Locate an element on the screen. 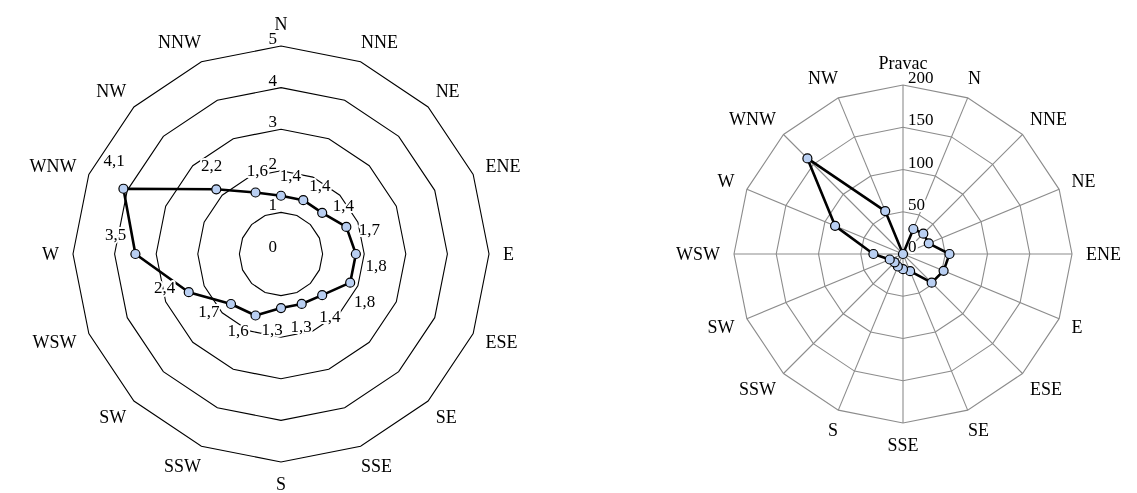 Image resolution: width=1137 pixels, height=493 pixels. data-label: 1,4 is located at coordinates (320, 185).